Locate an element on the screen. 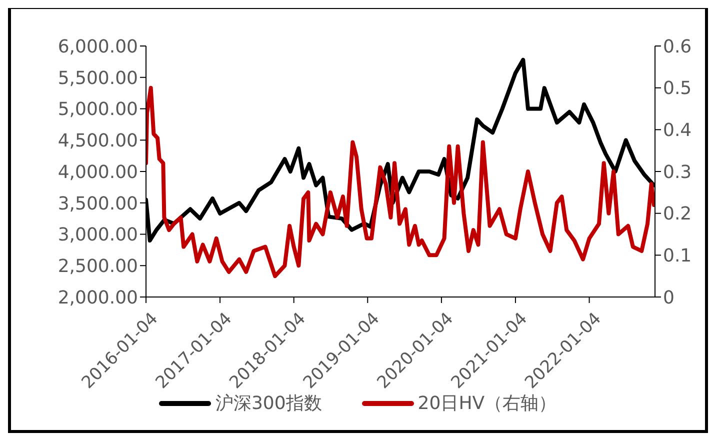 This screenshot has height=447, width=727. y2-tick-label: 0.6 is located at coordinates (677, 47).